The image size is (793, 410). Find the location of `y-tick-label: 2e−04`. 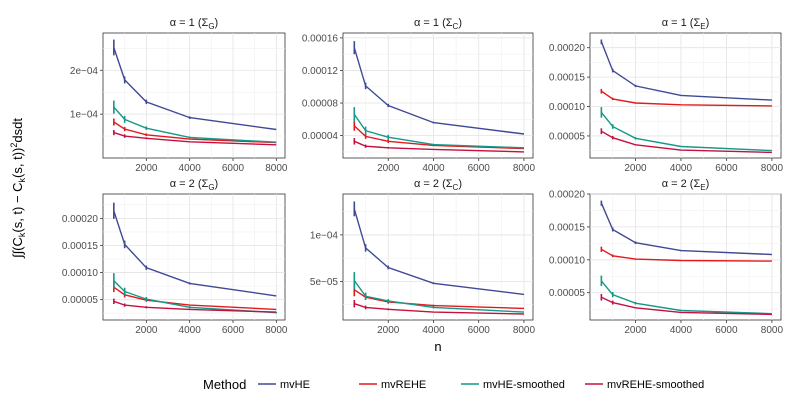

y-tick-label: 2e−04 is located at coordinates (84, 71).